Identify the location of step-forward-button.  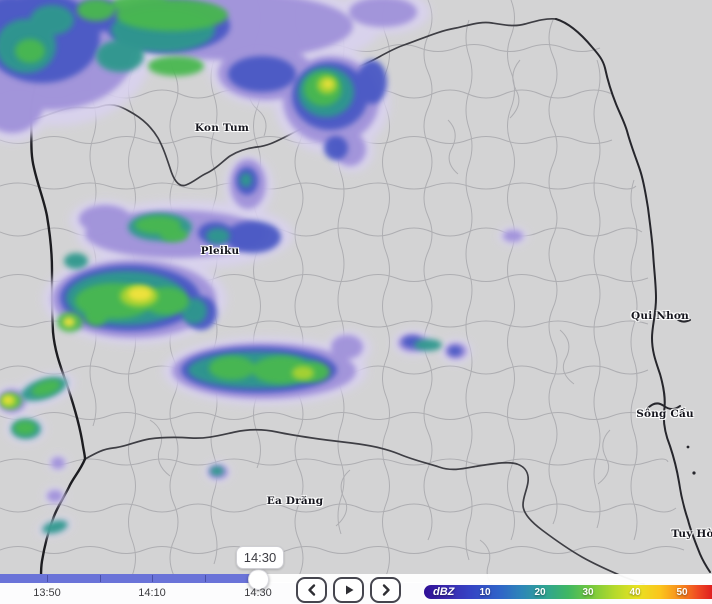
(385, 590).